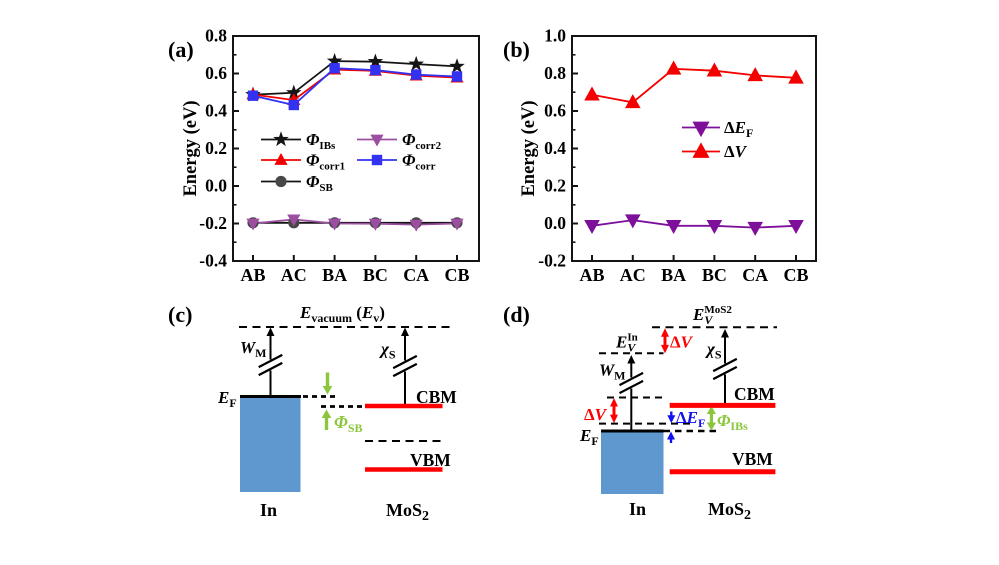 This screenshot has width=999, height=565. I want to click on svg-text: (c), so click(180, 314).